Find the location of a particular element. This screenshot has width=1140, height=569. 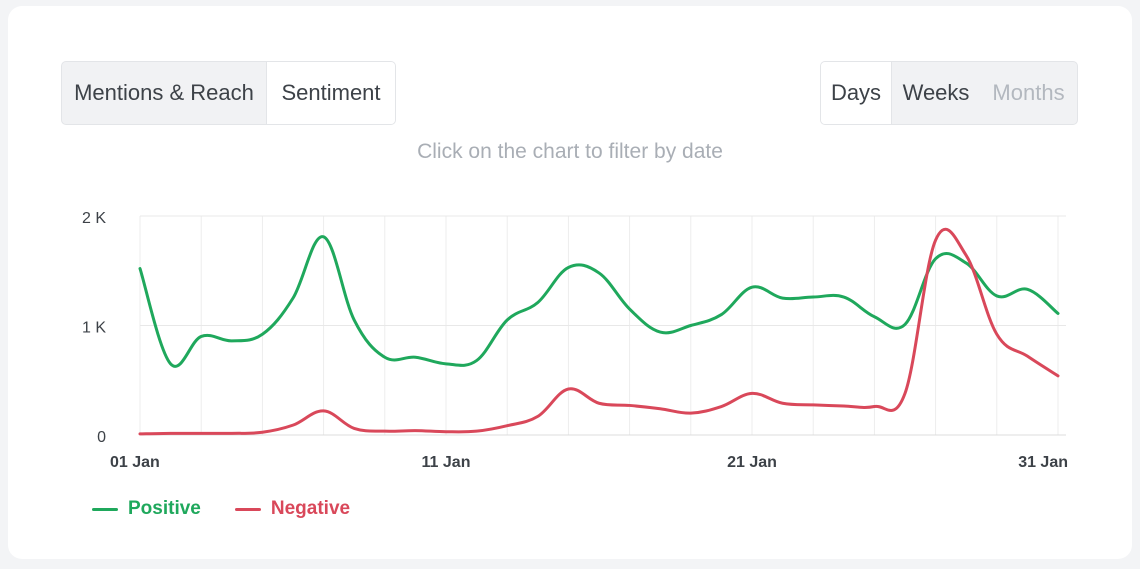

range-toggle: Days Weeks Months is located at coordinates (949, 93).